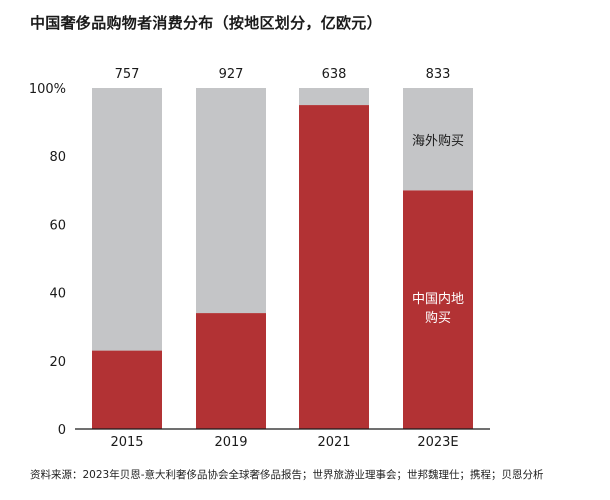 The height and width of the screenshot is (500, 610). What do you see at coordinates (127, 219) in the screenshot?
I see `bar-overseas-2015` at bounding box center [127, 219].